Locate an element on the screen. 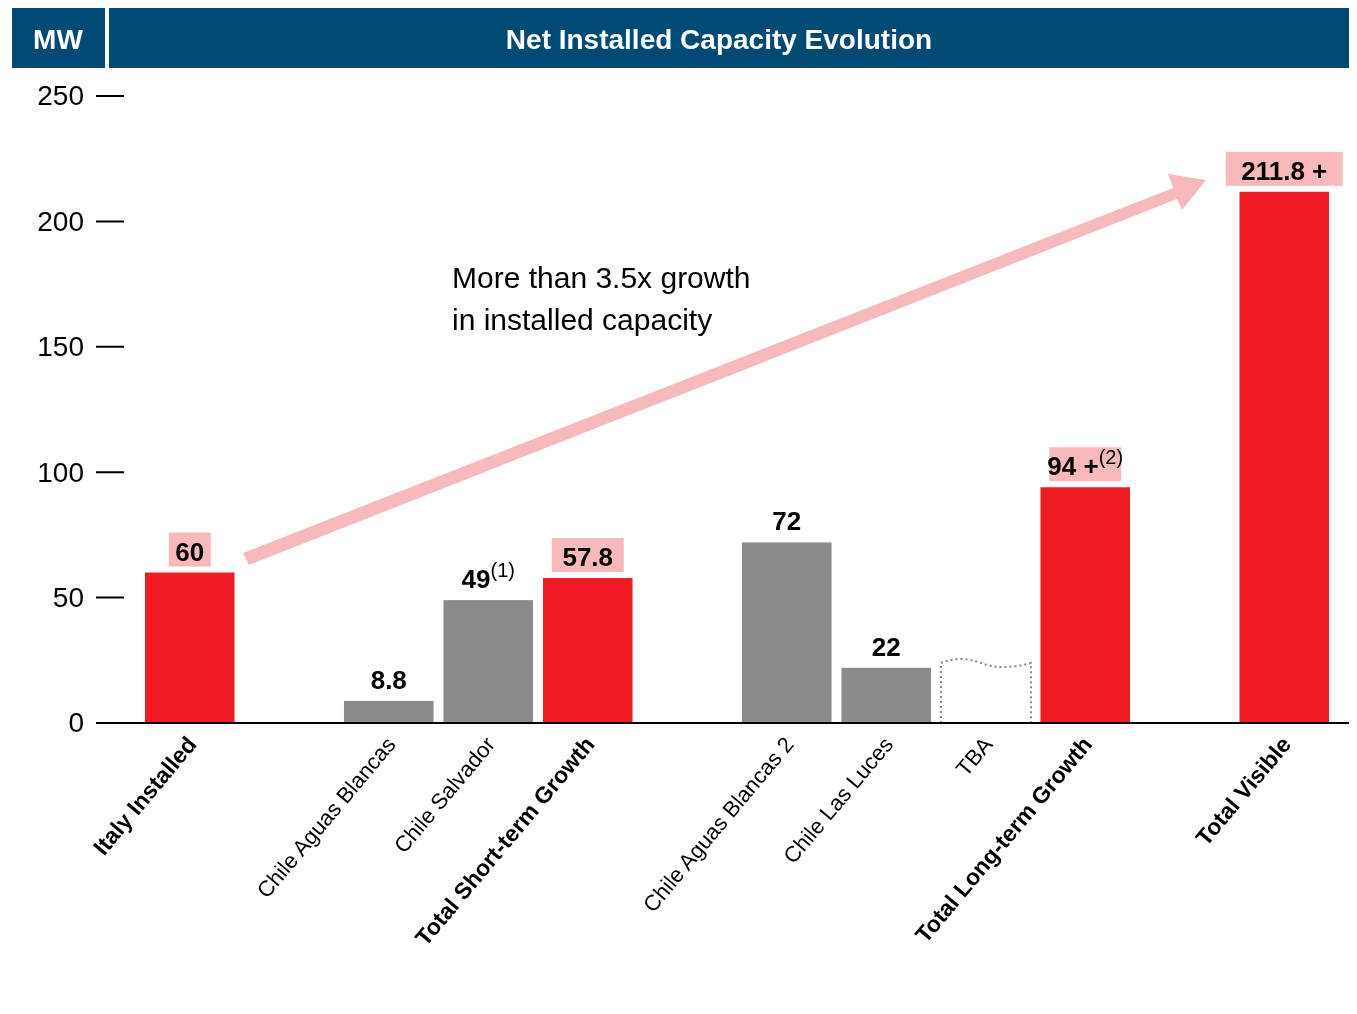 The width and height of the screenshot is (1357, 1014). chart-title: Net Installed Capacity Evolution is located at coordinates (719, 39).